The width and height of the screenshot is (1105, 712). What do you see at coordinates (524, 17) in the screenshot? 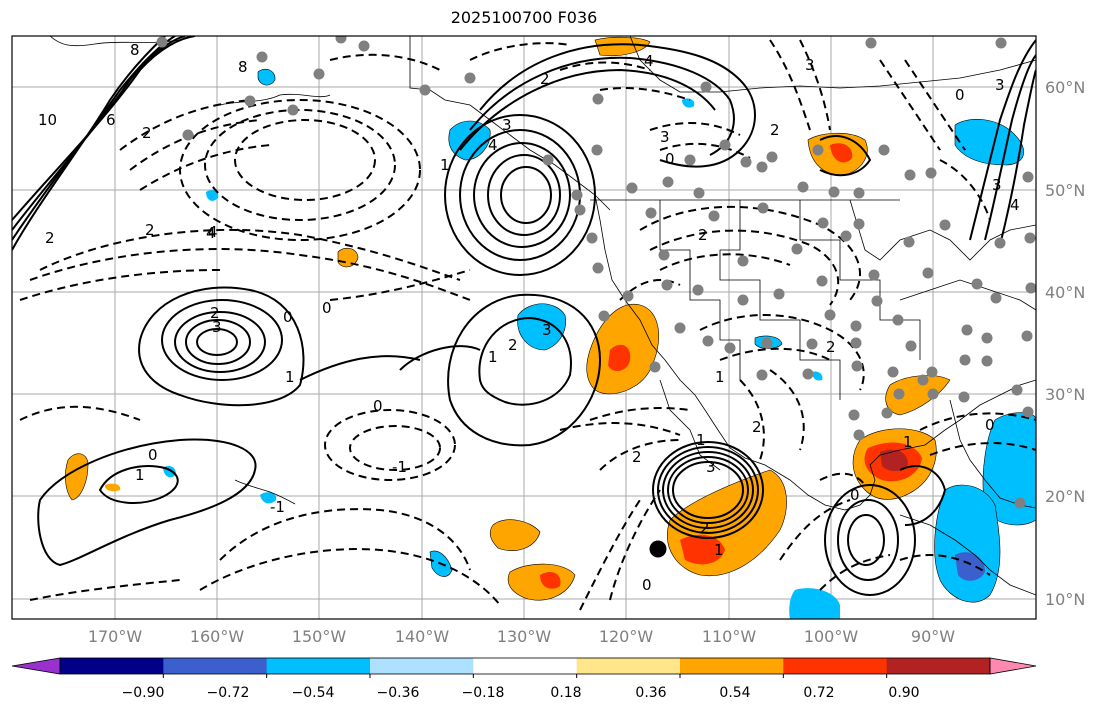
I see `map-title: 2025100700 F036` at bounding box center [524, 17].